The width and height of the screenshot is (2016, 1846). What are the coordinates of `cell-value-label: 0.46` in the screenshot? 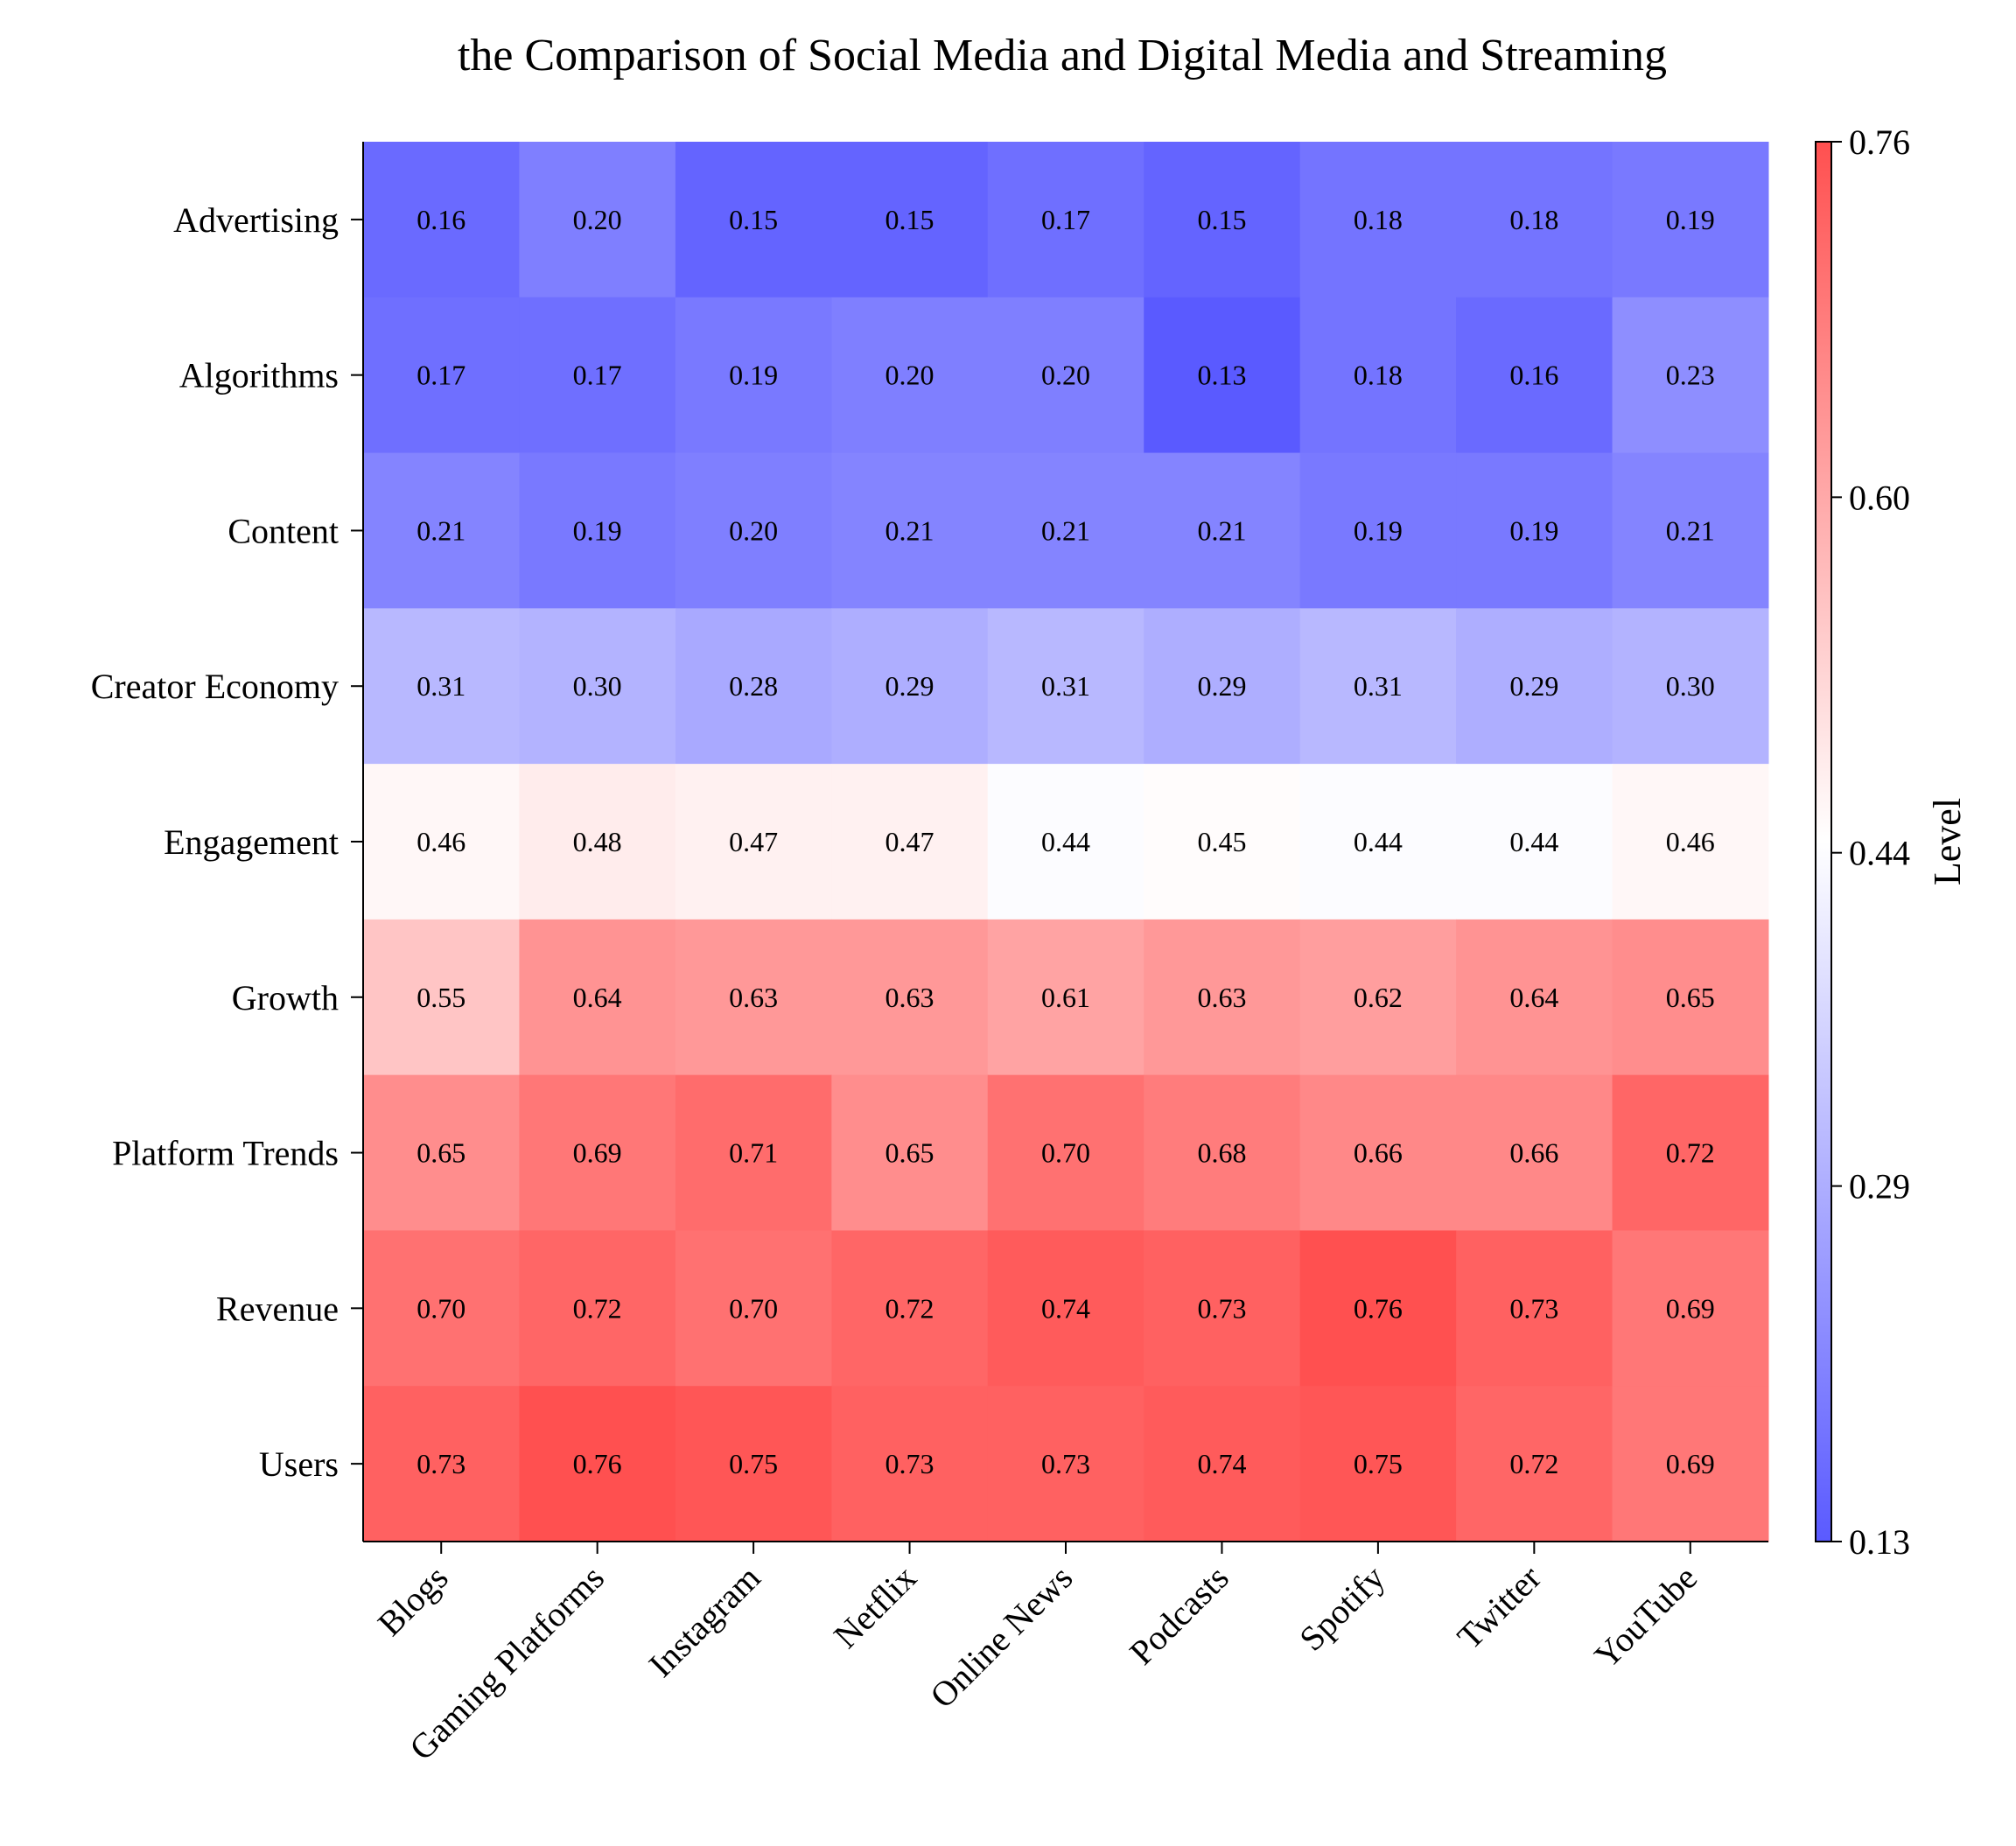 It's located at (1690, 842).